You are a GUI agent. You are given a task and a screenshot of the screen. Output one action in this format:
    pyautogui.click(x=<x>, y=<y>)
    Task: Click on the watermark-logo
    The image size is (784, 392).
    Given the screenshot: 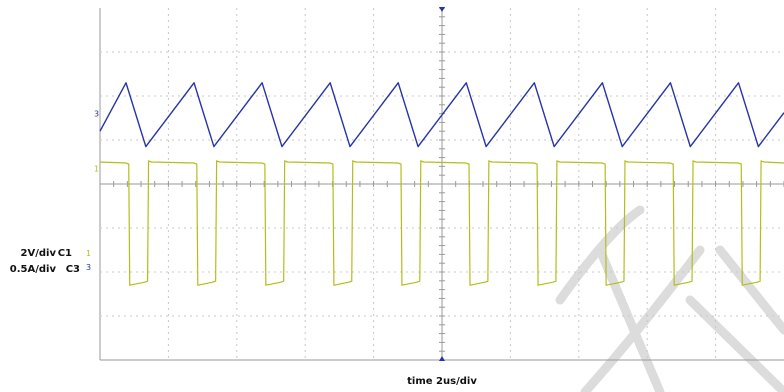 What is the action you would take?
    pyautogui.click(x=669, y=298)
    